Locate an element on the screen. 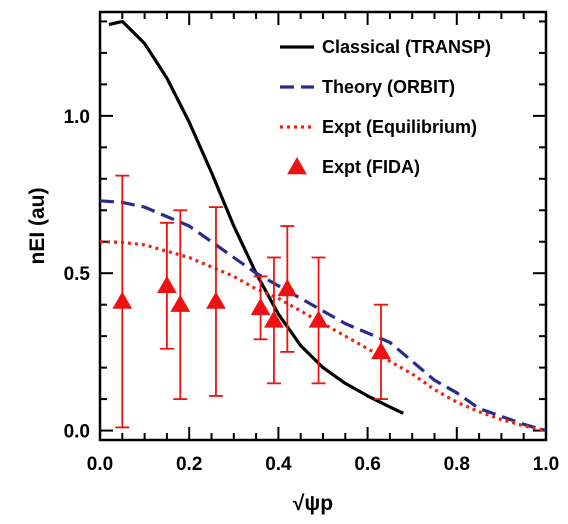 The height and width of the screenshot is (524, 568). legend-label: Expt (FIDA) is located at coordinates (371, 167).